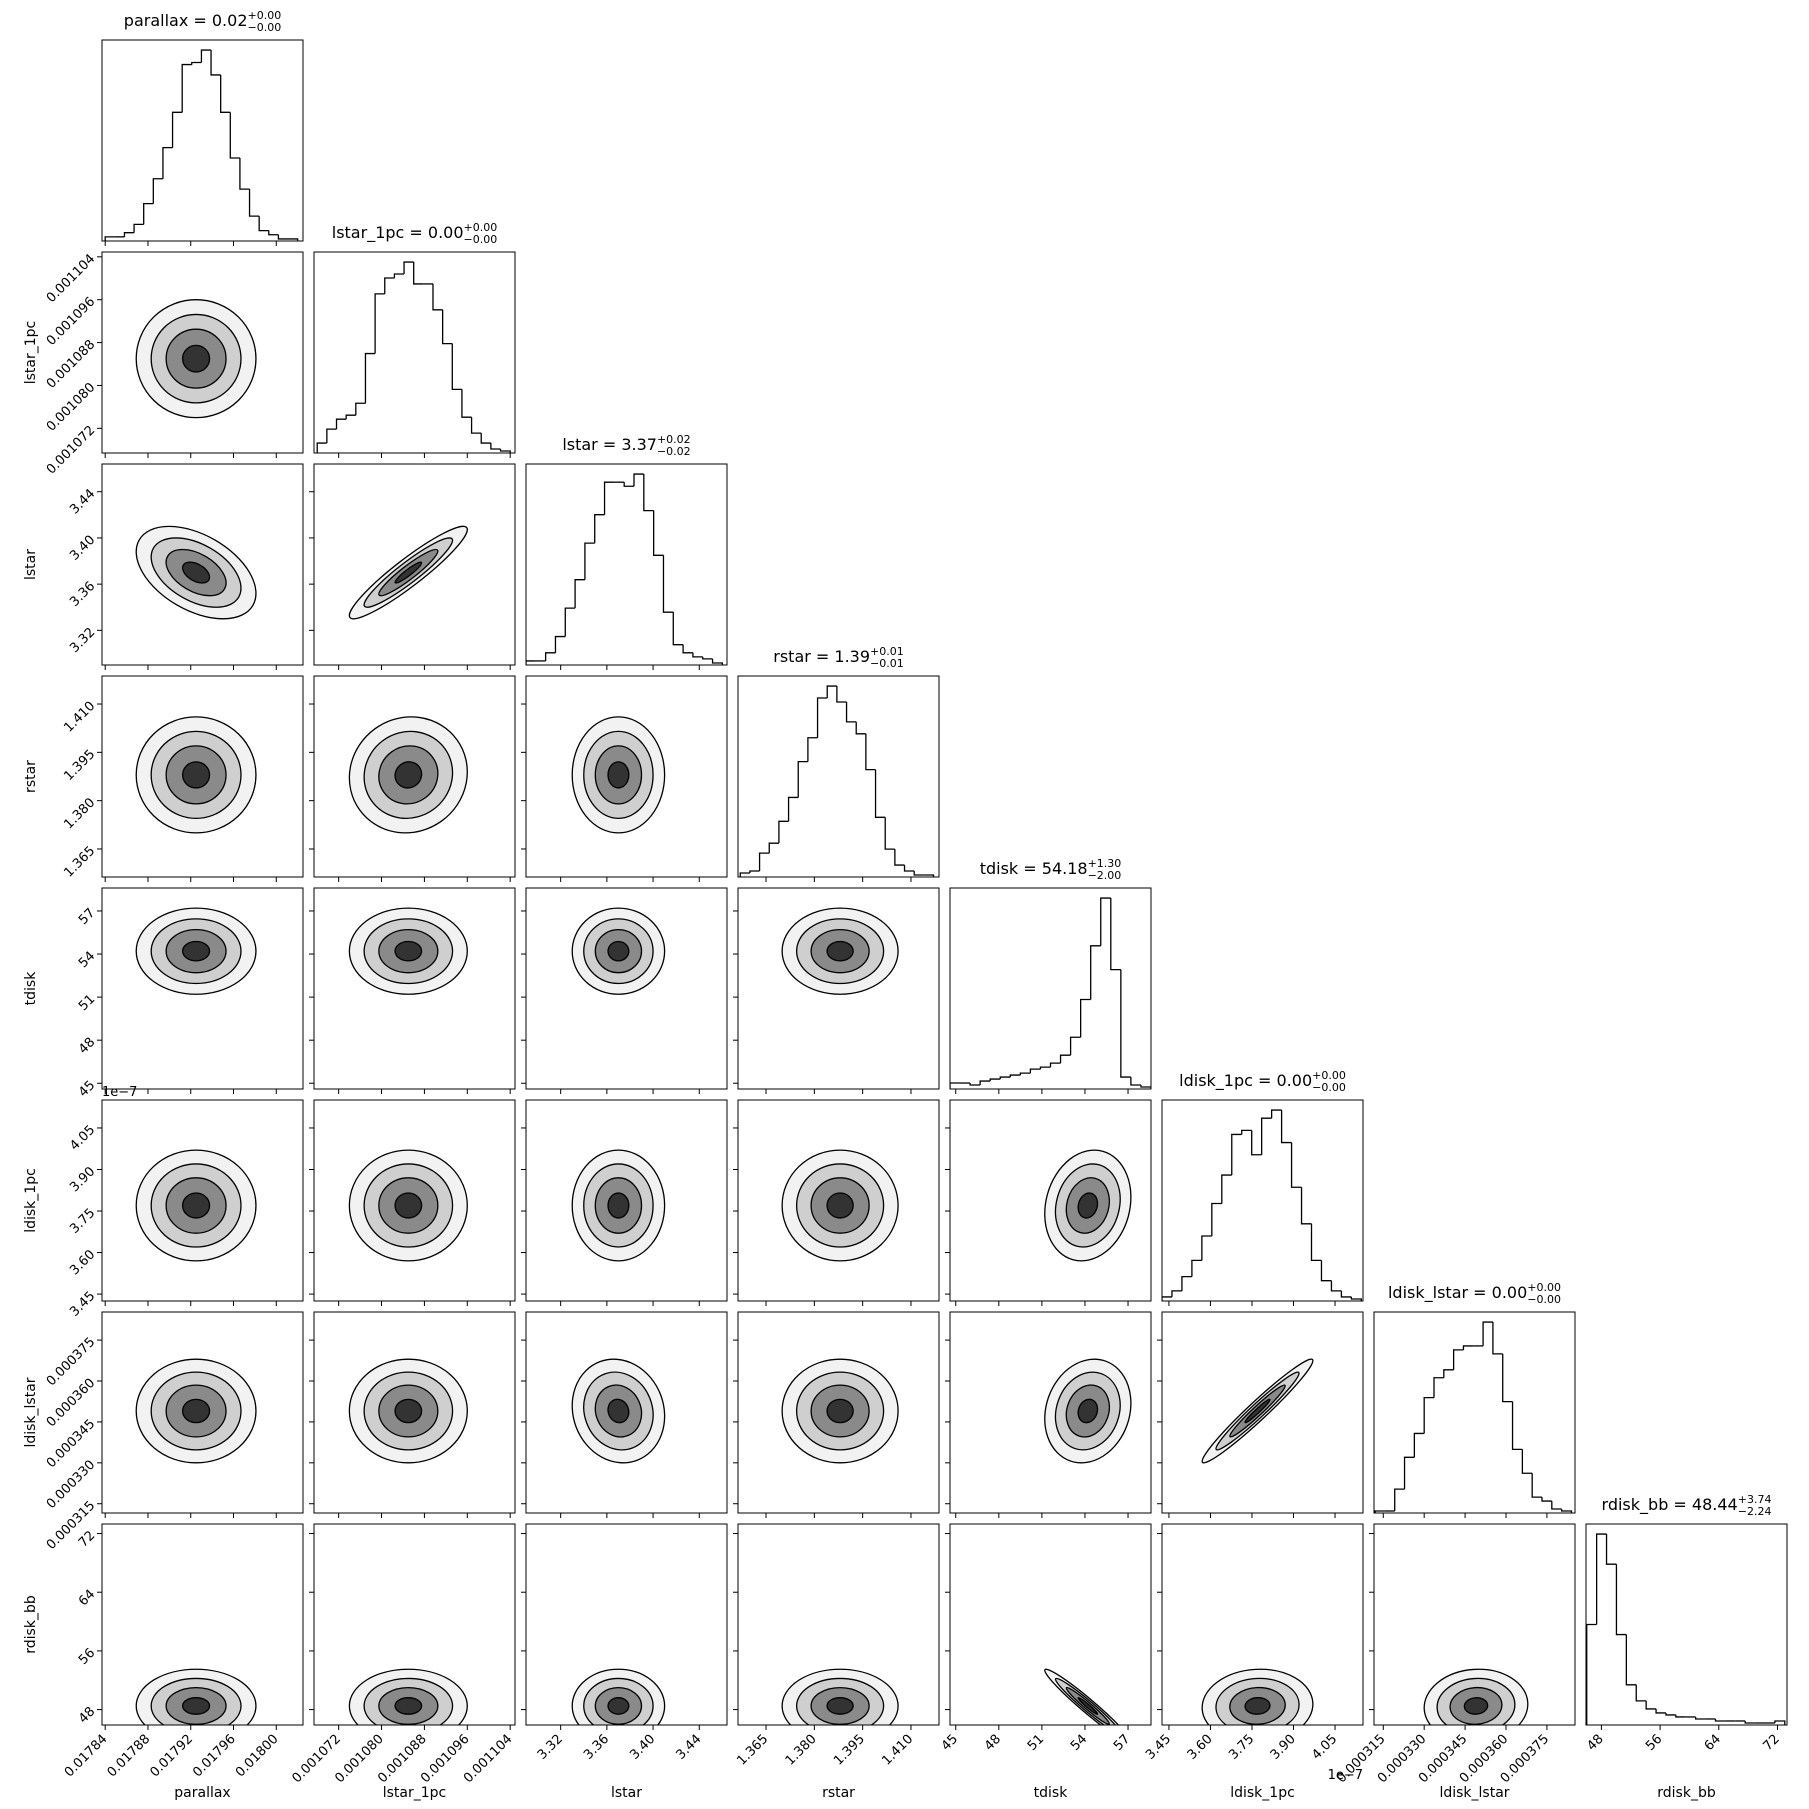 Image resolution: width=1809 pixels, height=1809 pixels. I want to click on title-minus: −0.00, so click(1544, 1299).